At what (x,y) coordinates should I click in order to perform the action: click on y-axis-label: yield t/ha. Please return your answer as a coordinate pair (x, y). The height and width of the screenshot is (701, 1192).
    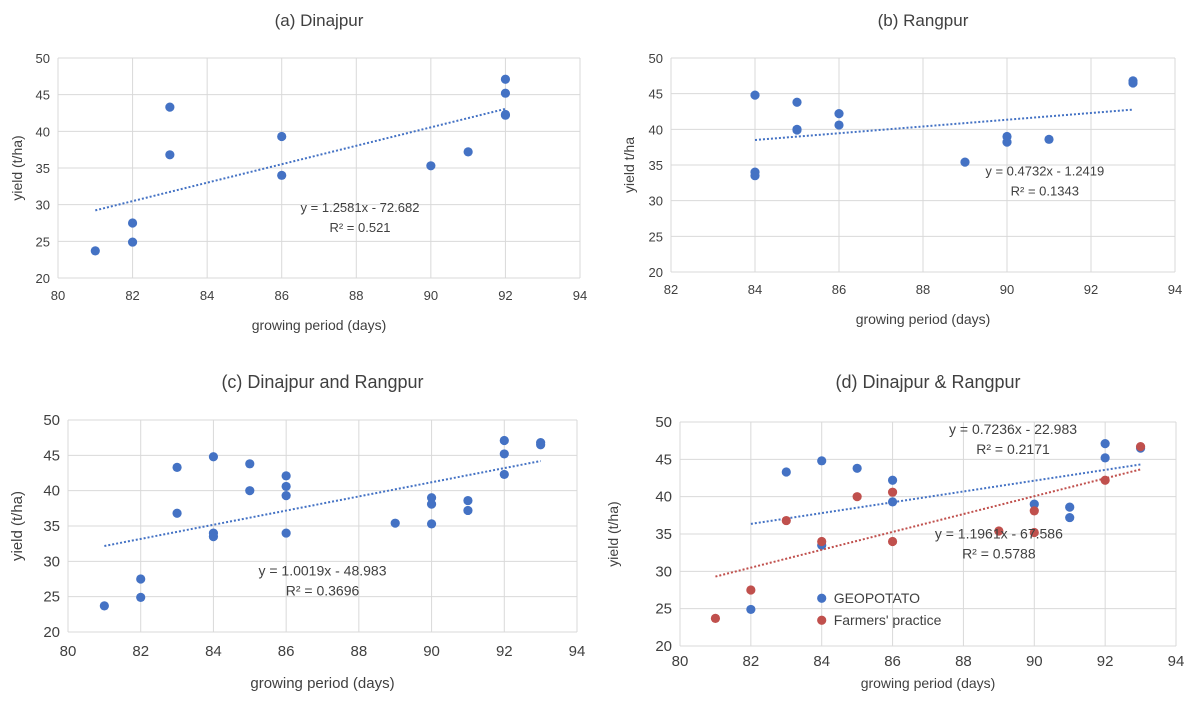
    Looking at the image, I should click on (629, 165).